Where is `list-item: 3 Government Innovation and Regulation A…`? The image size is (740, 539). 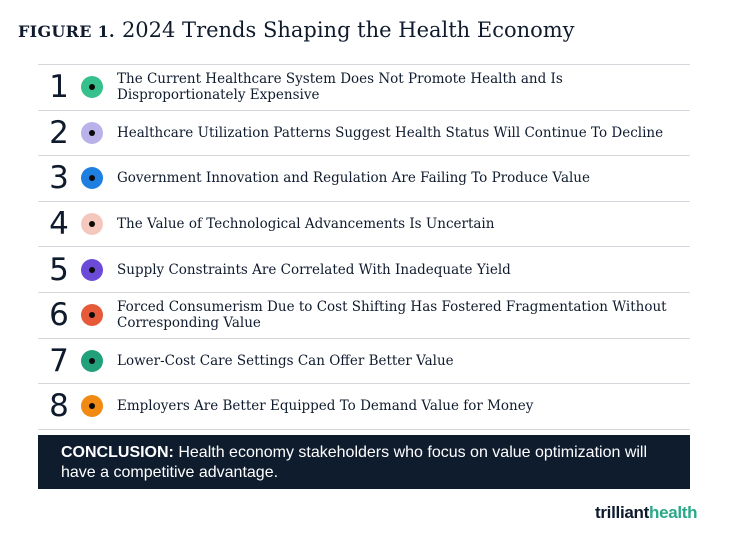 list-item: 3 Government Innovation and Regulation A… is located at coordinates (364, 179).